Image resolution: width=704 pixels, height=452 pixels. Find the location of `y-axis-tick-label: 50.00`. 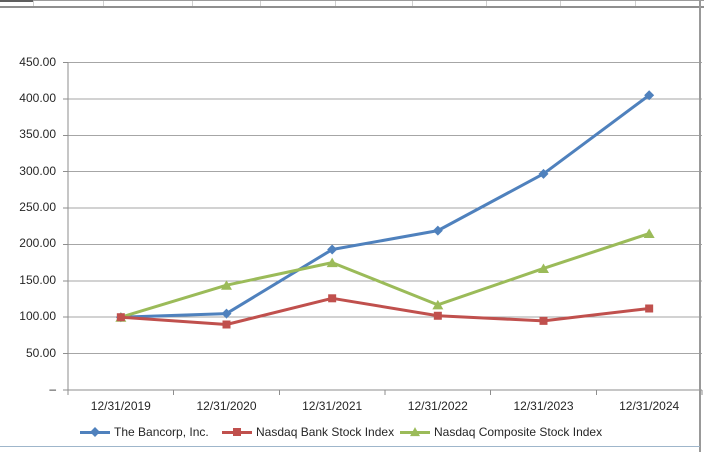

y-axis-tick-label: 50.00 is located at coordinates (40, 352).